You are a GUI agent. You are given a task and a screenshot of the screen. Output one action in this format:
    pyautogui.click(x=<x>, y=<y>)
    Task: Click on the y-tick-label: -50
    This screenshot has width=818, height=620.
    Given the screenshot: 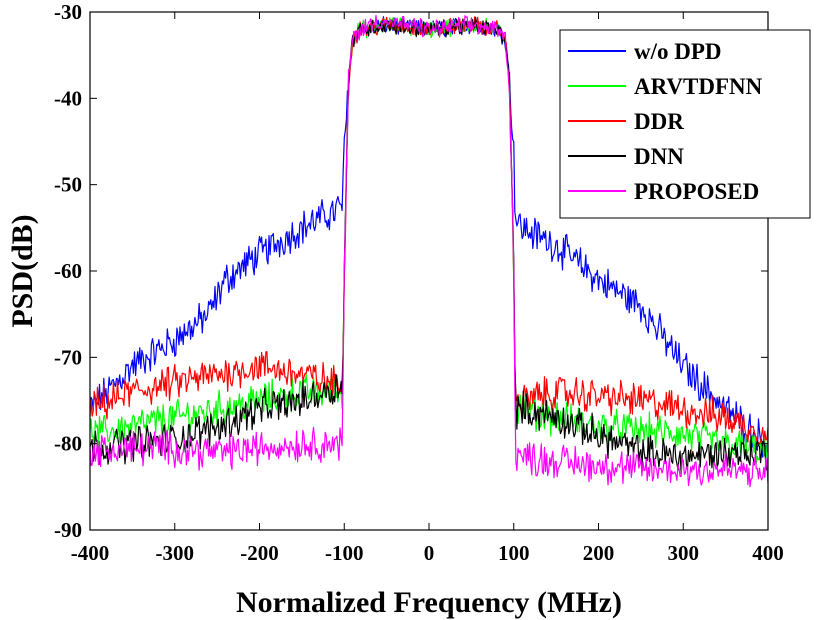 What is the action you would take?
    pyautogui.click(x=68, y=185)
    